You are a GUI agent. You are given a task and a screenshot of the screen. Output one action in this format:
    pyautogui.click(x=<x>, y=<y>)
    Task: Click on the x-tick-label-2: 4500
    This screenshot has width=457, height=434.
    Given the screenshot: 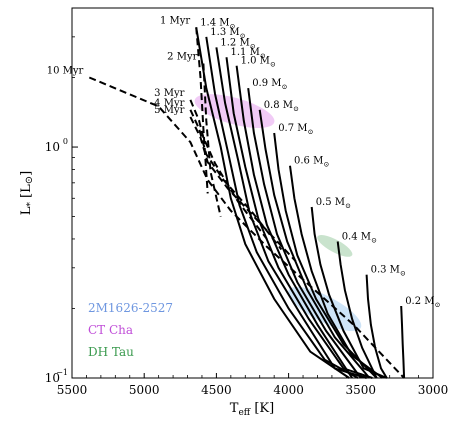 What is the action you would take?
    pyautogui.click(x=216, y=390)
    